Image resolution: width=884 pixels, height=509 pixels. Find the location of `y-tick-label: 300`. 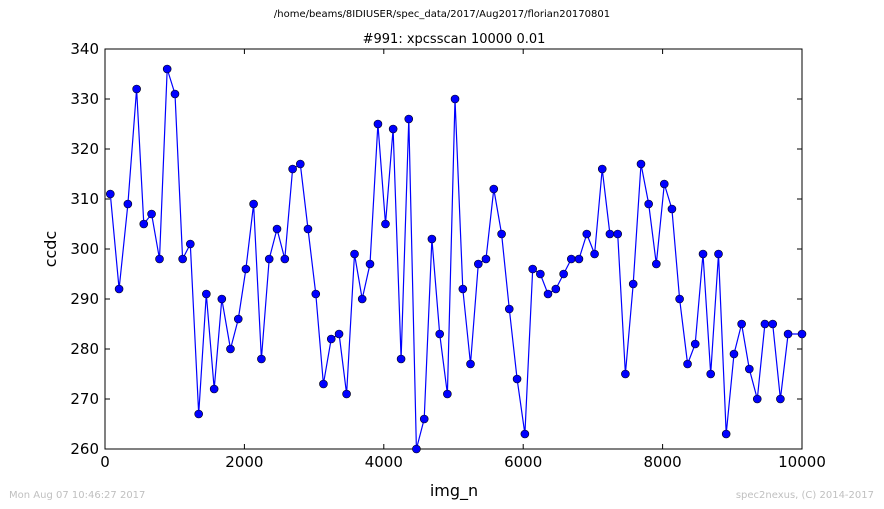

y-tick-label: 300 is located at coordinates (84, 249).